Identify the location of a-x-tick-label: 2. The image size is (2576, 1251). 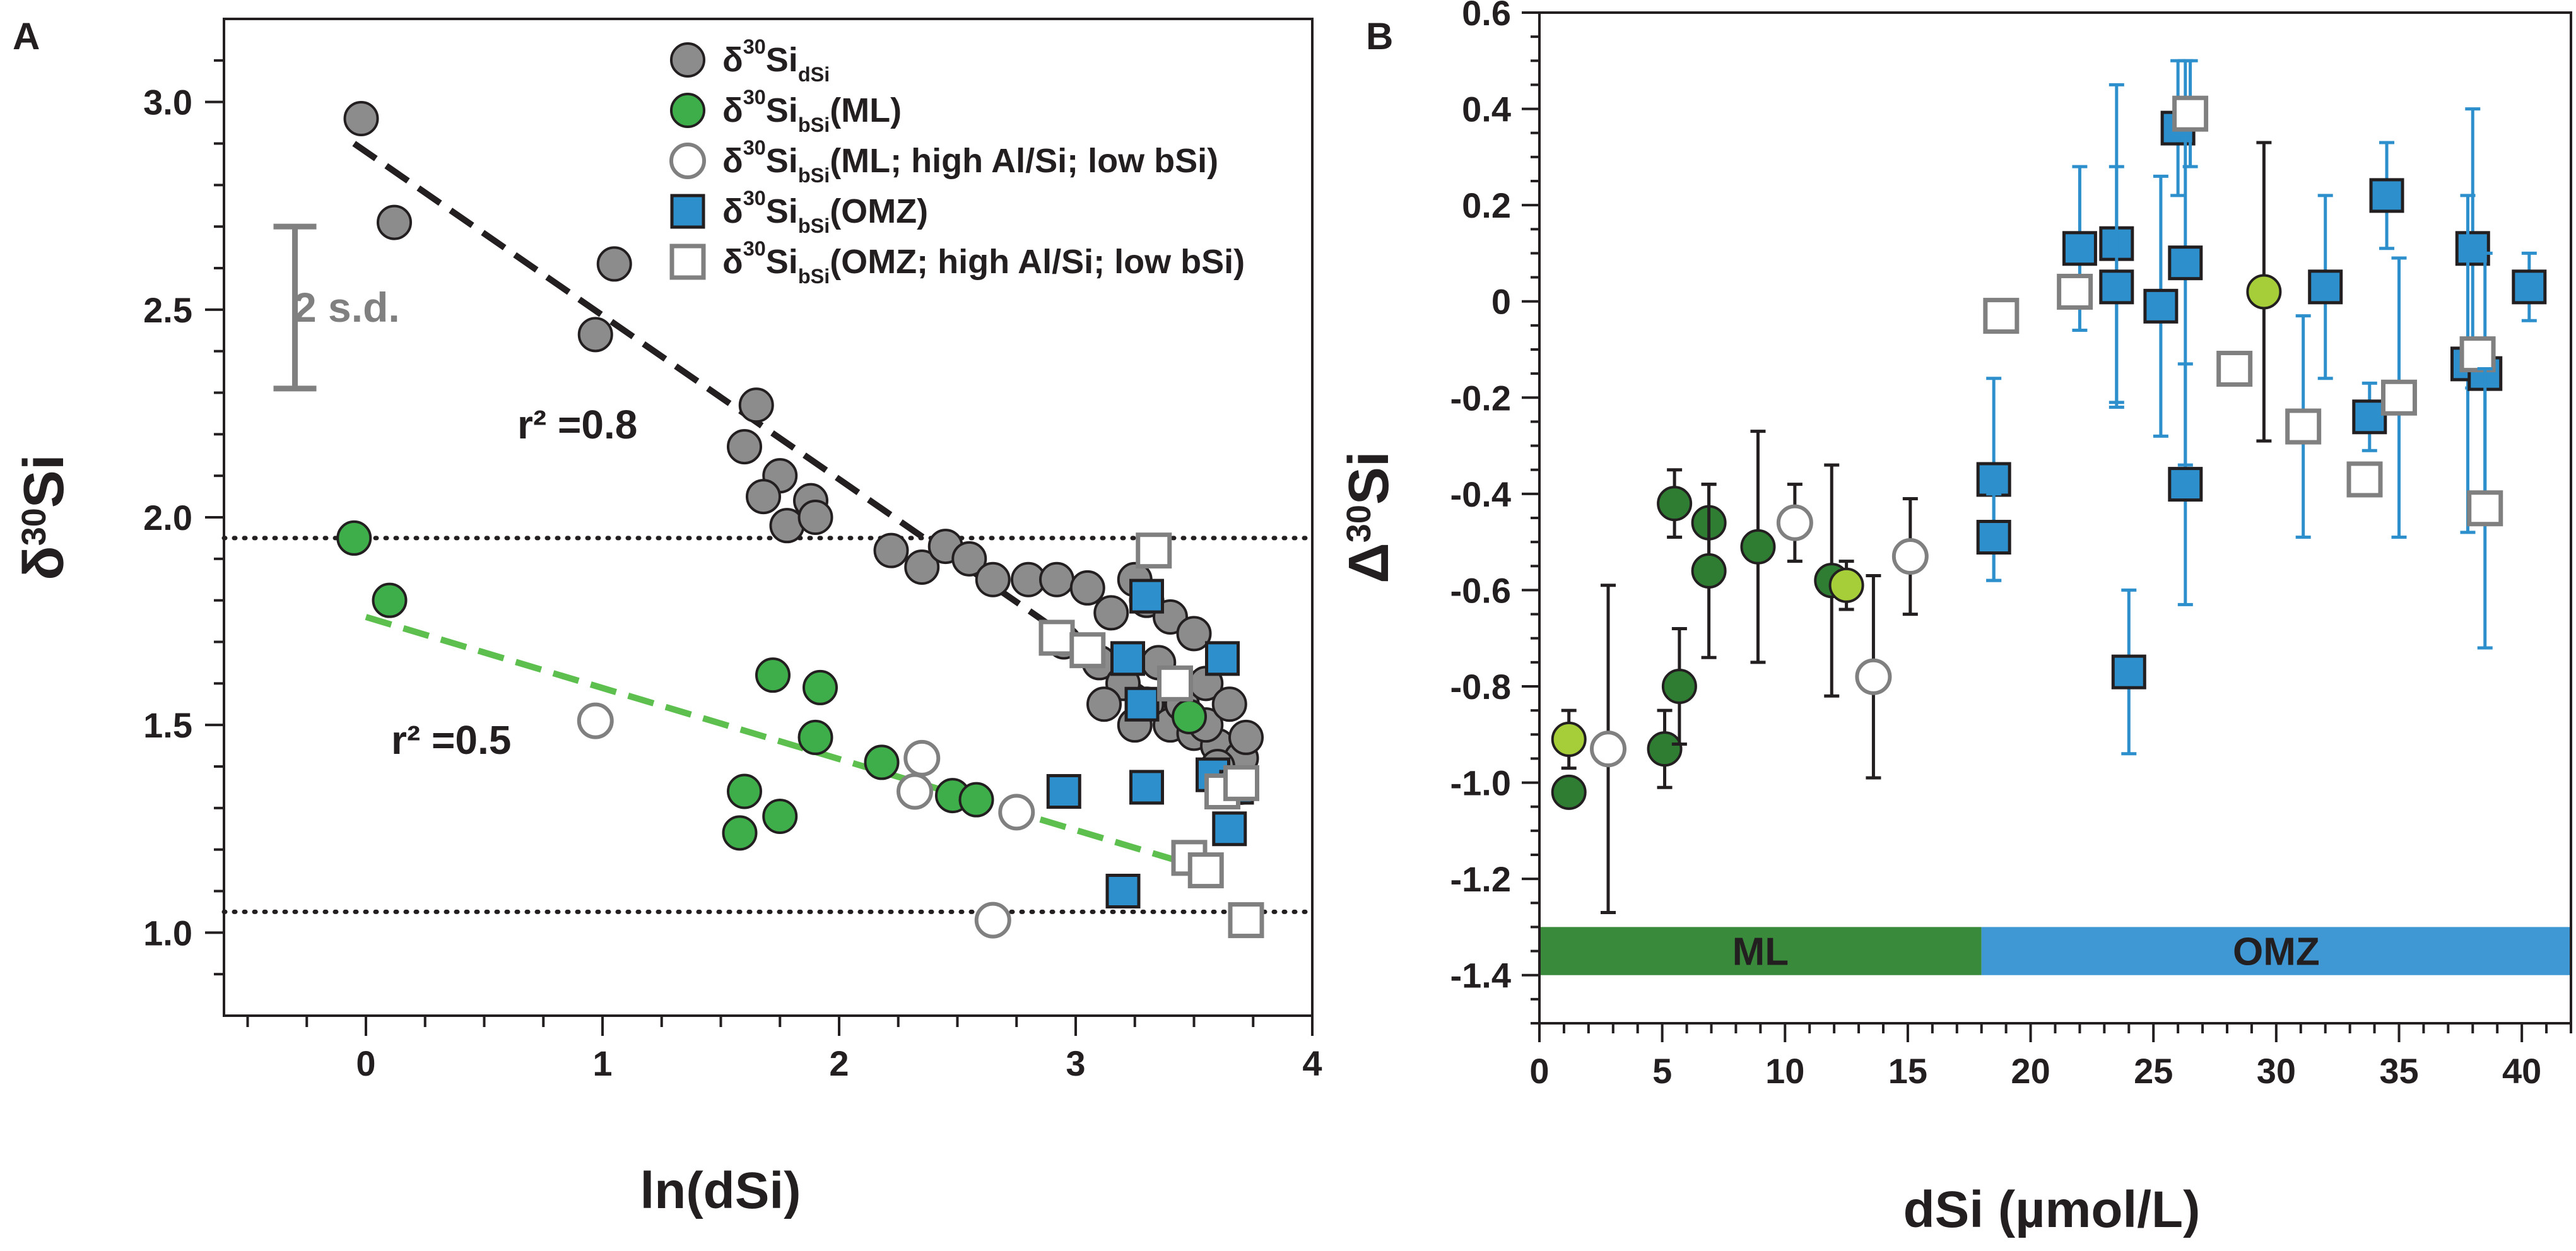
(839, 1063).